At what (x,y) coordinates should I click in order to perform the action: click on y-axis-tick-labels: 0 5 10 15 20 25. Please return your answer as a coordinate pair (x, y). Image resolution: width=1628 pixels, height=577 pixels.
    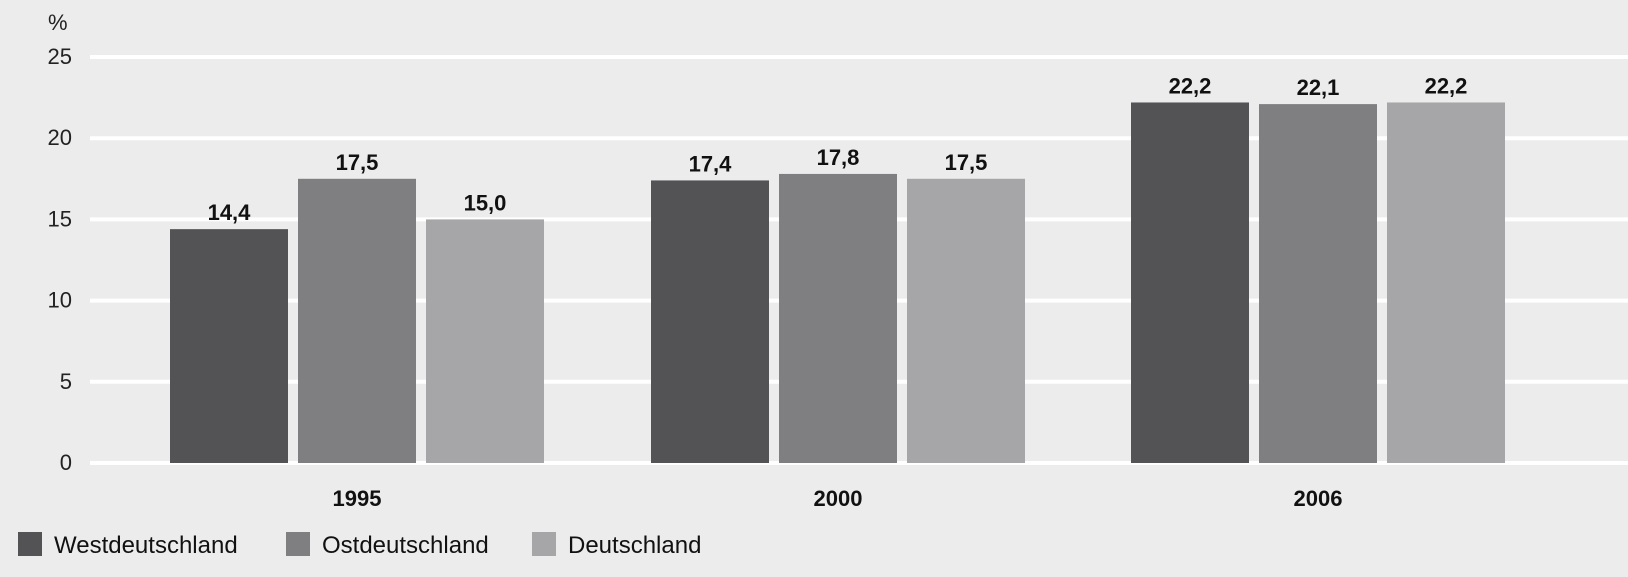
    Looking at the image, I should click on (60, 259).